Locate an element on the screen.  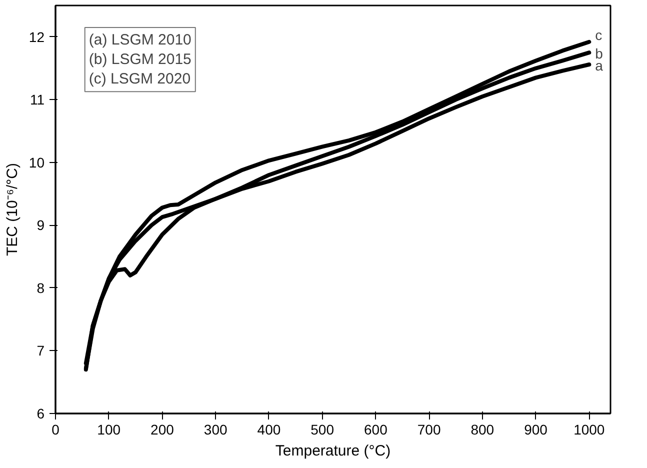
x-tick-label: 1000 is located at coordinates (589, 430).